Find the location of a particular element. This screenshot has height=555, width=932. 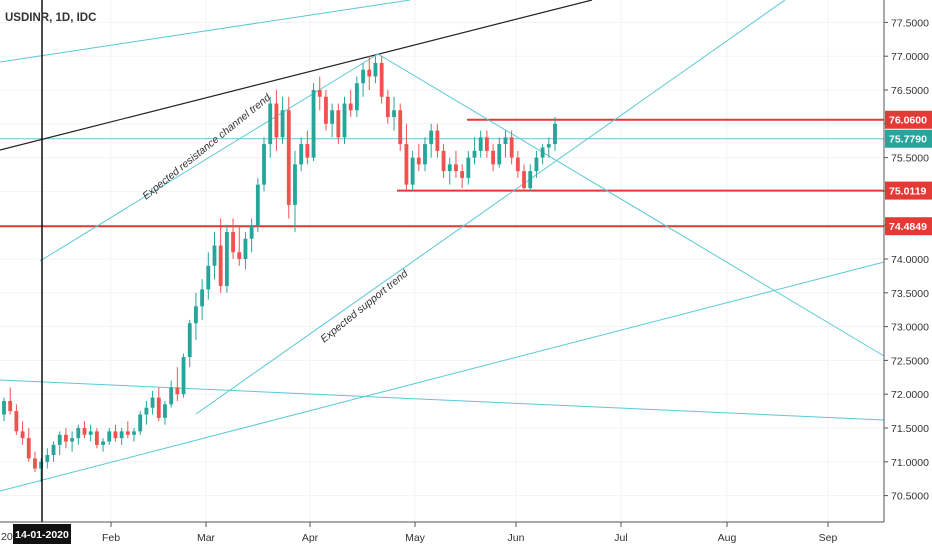

settings-corner is located at coordinates (908, 536).